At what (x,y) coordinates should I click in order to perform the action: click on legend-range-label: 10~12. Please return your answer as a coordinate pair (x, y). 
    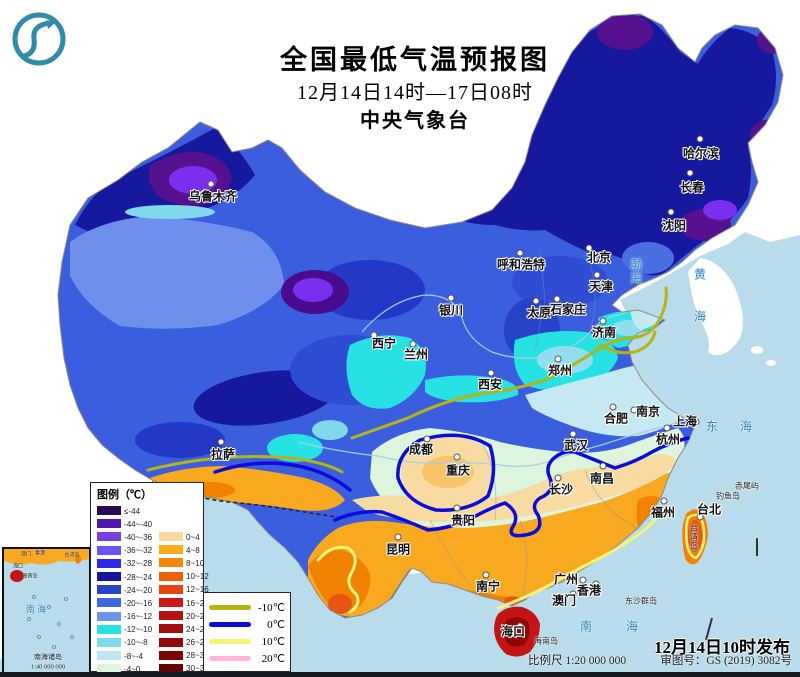
    Looking at the image, I should click on (197, 576).